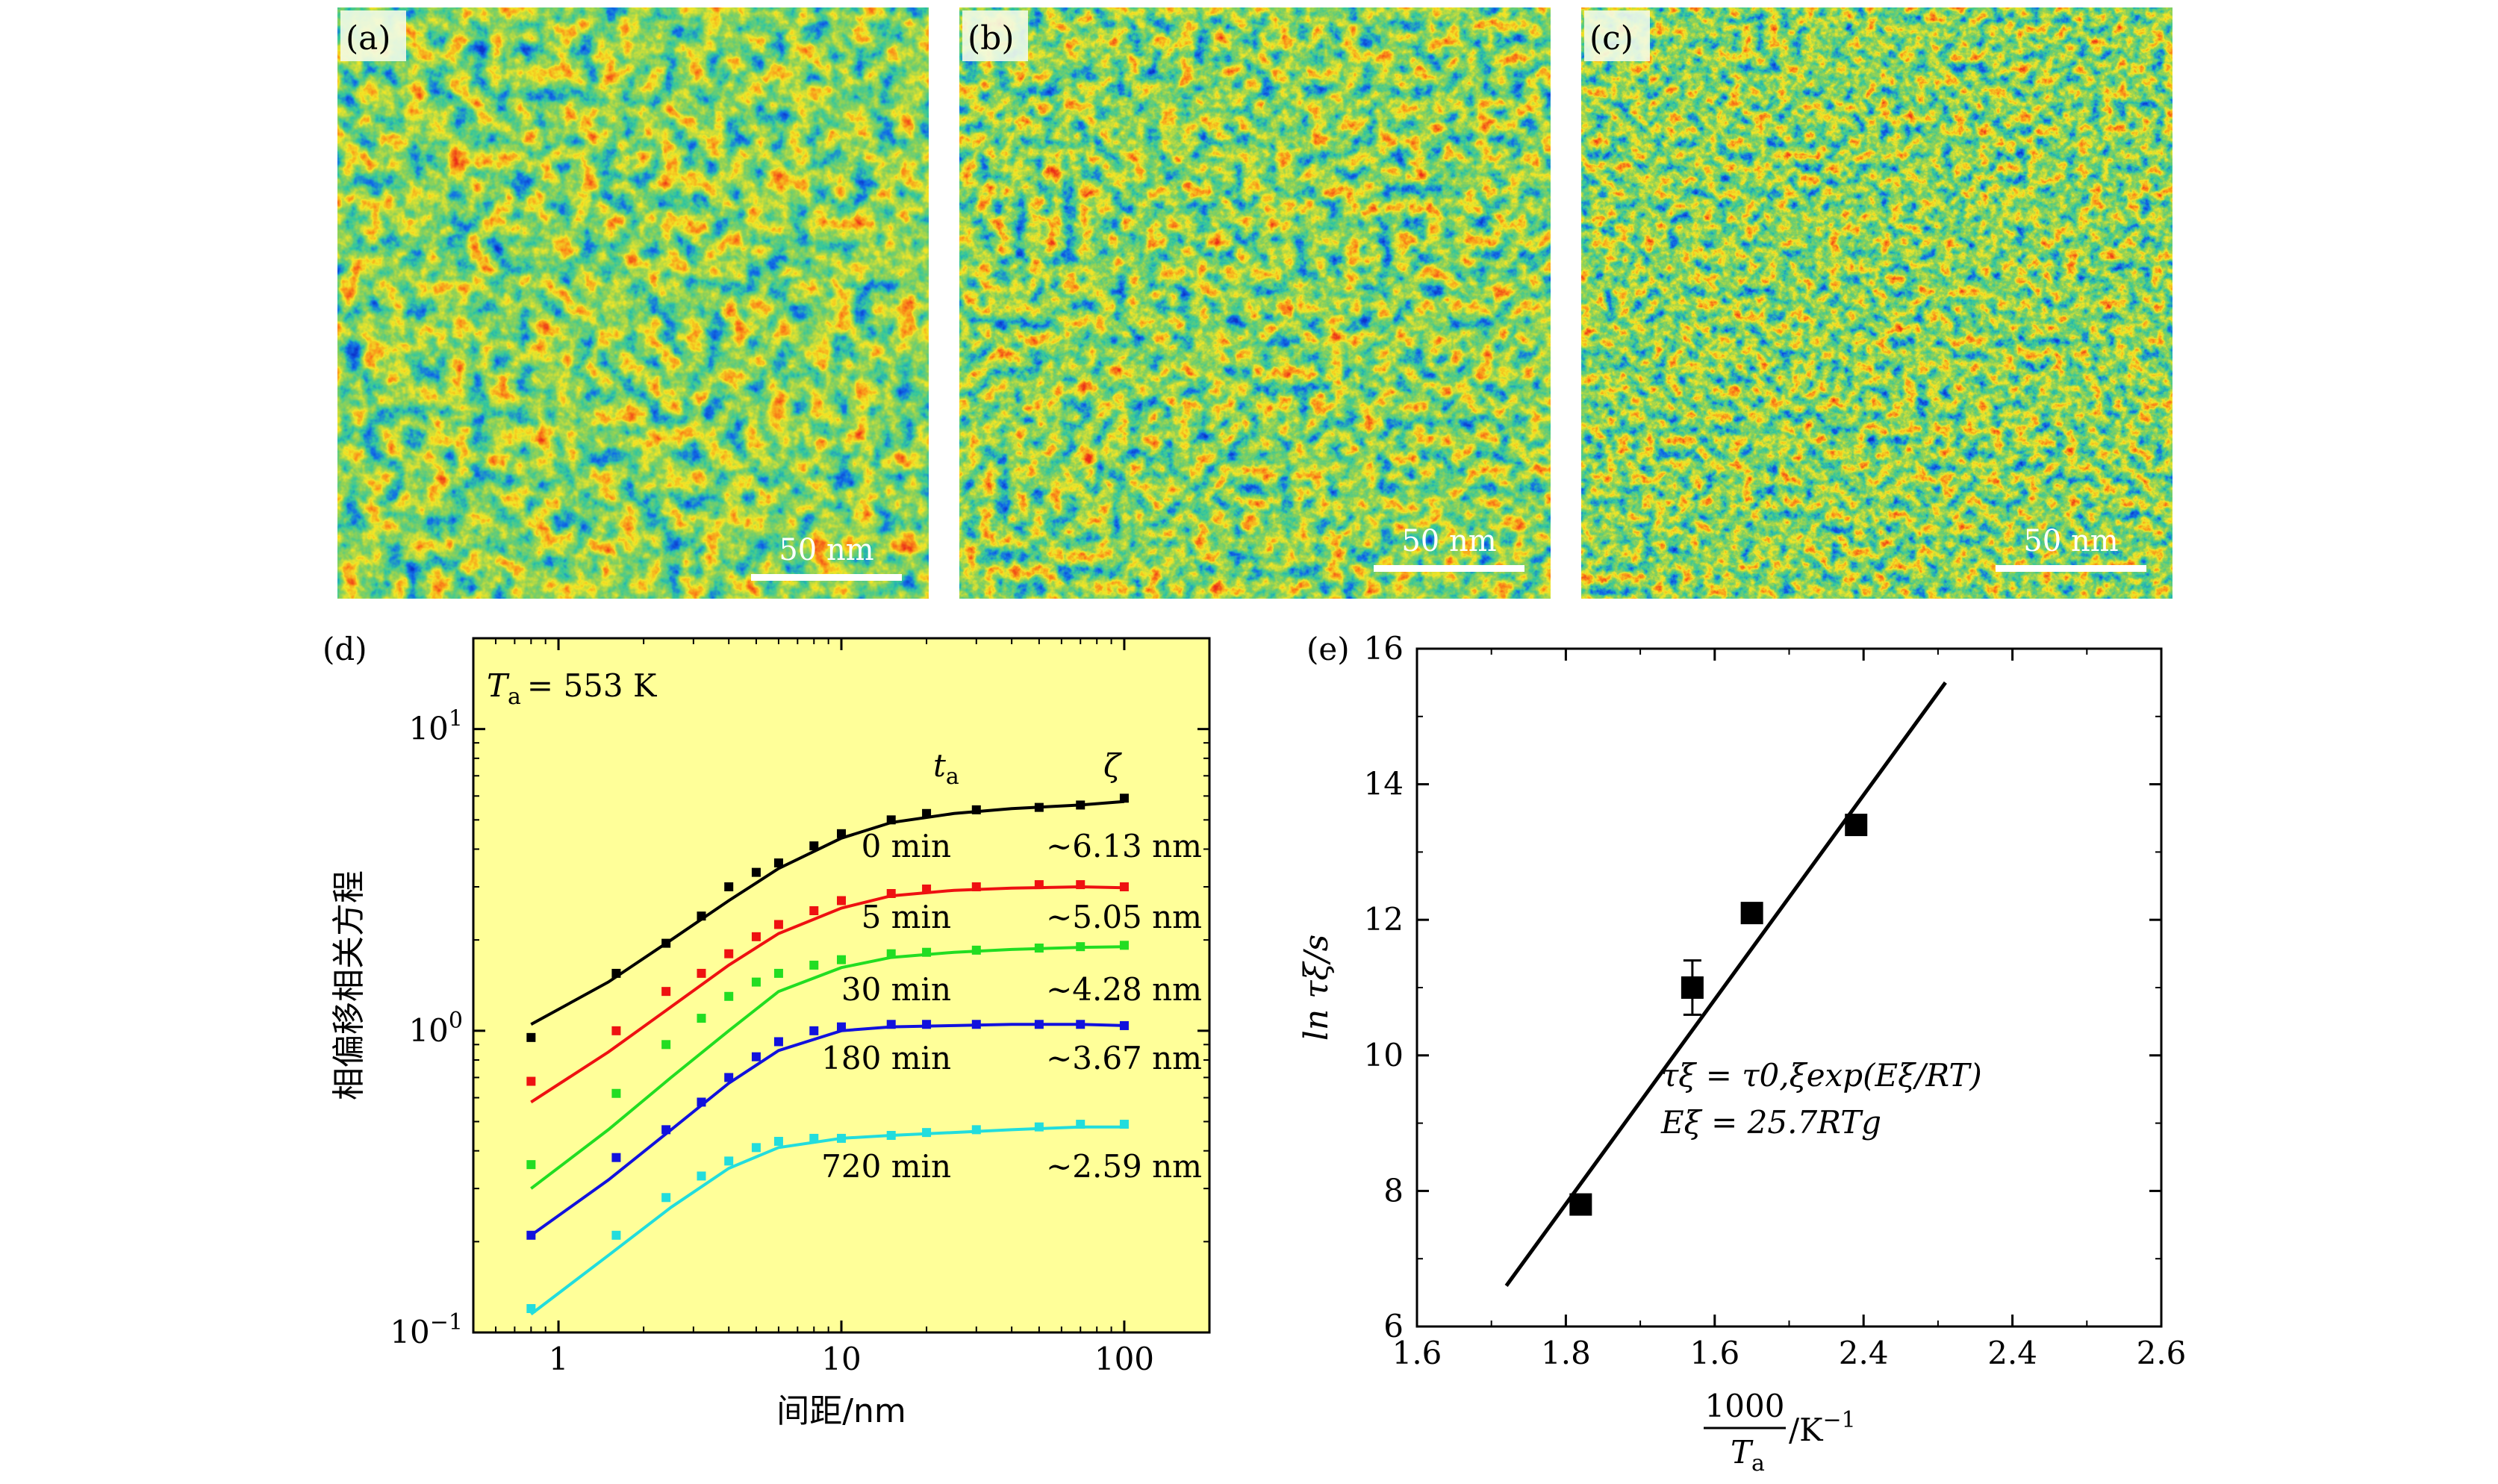  What do you see at coordinates (1124, 1058) in the screenshot?
I see `series-zeta-label: ~3.67 nm` at bounding box center [1124, 1058].